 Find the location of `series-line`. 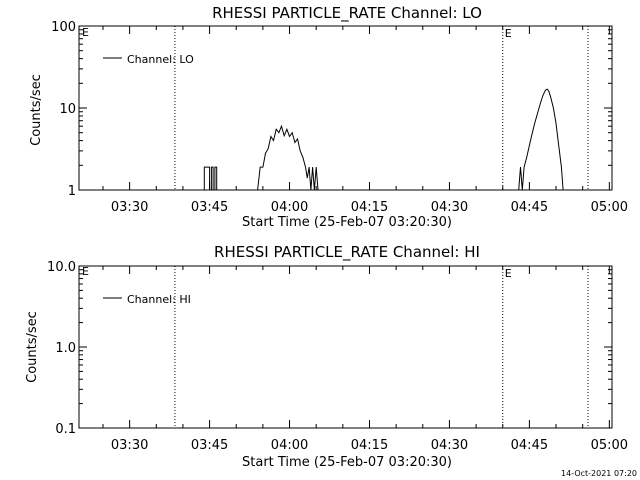

series-line is located at coordinates (383, 139).